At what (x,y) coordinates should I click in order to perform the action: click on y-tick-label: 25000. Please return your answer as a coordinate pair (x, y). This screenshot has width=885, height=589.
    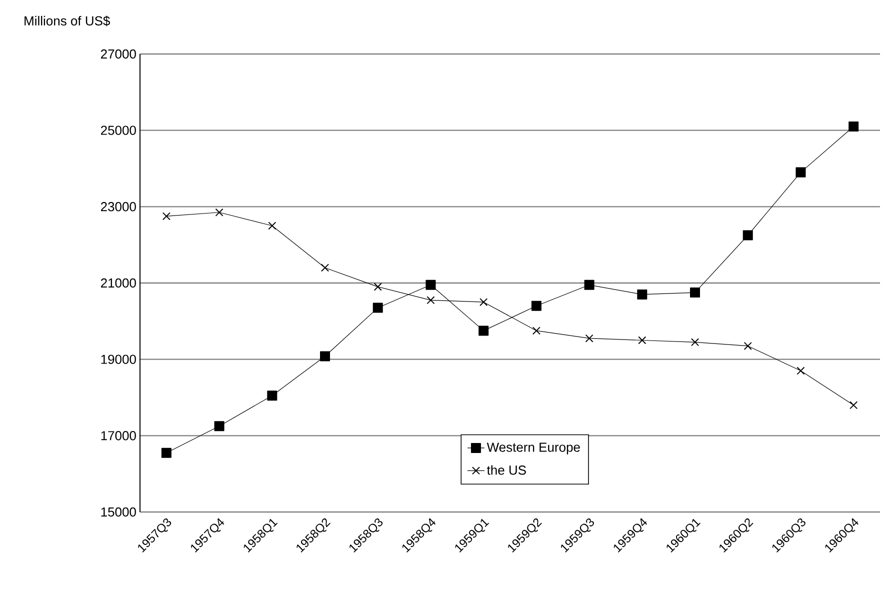
    Looking at the image, I should click on (118, 130).